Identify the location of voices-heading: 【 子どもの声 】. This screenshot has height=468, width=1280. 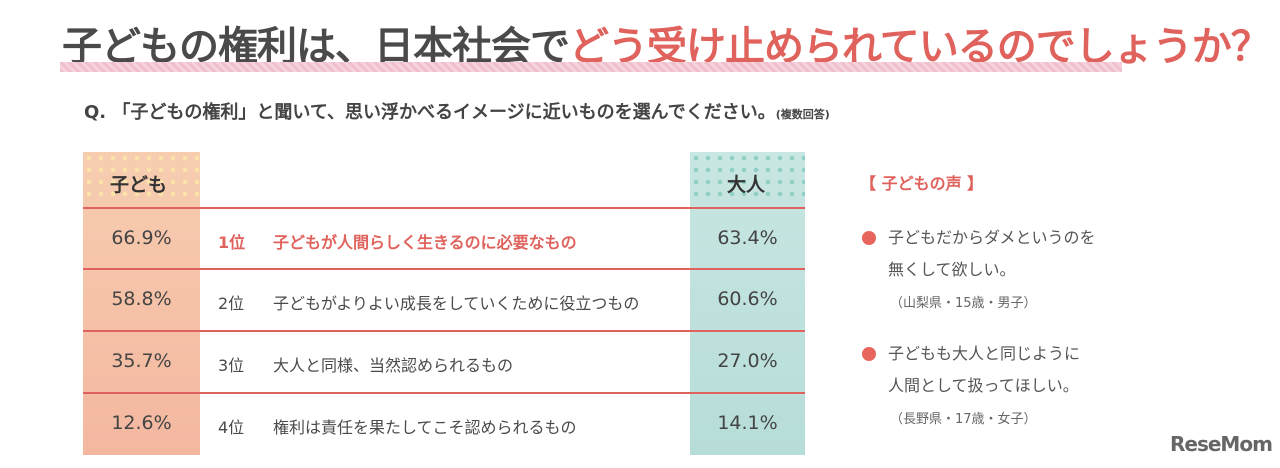
(922, 183).